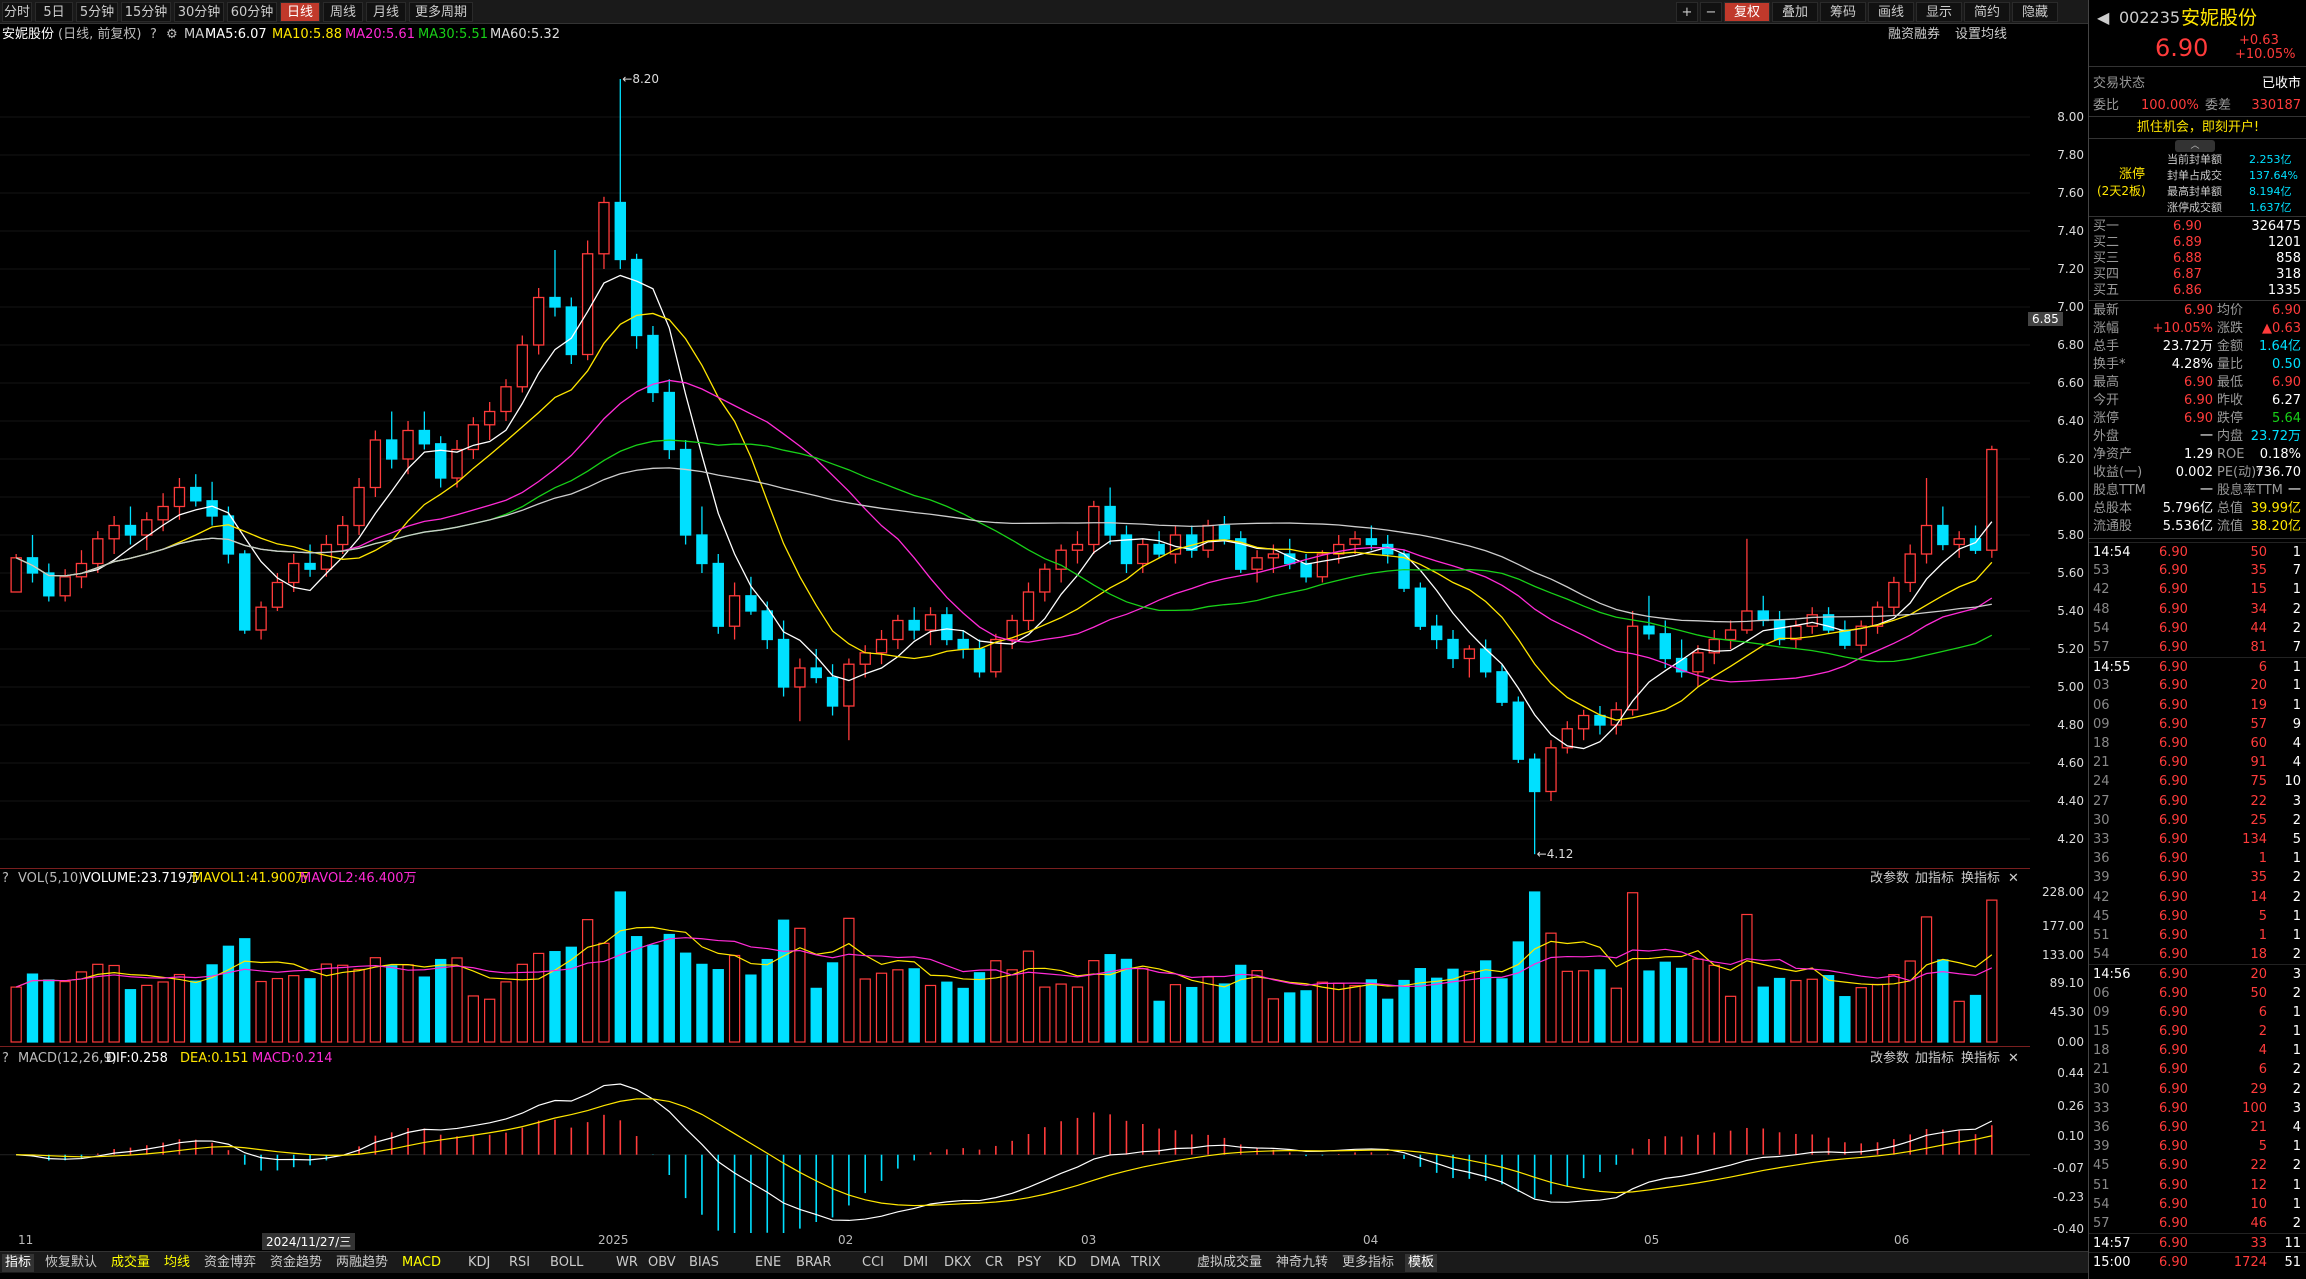  What do you see at coordinates (520, 1262) in the screenshot?
I see `indicator-tab: RSI` at bounding box center [520, 1262].